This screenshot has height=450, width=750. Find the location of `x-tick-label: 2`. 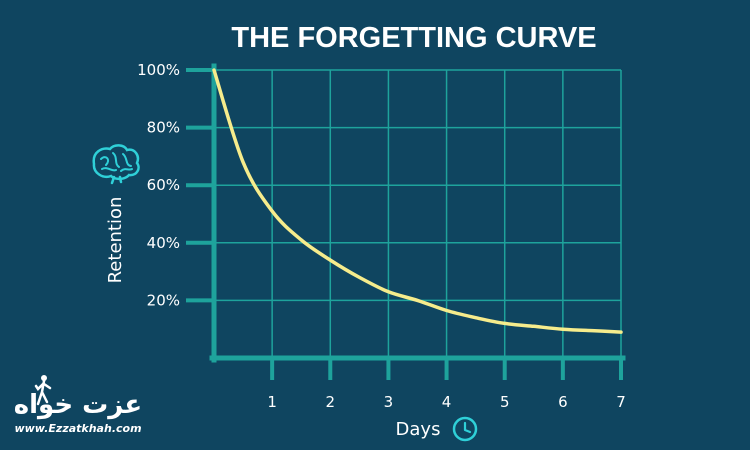

x-tick-label: 2 is located at coordinates (331, 402).